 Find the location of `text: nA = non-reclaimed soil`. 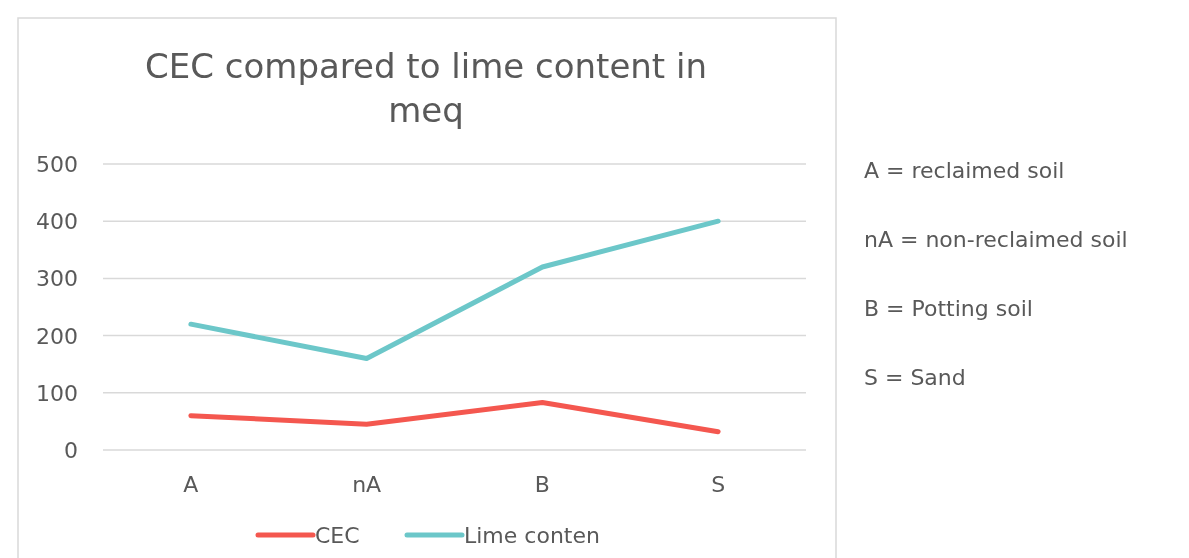

text: nA = non-reclaimed soil is located at coordinates (996, 239).